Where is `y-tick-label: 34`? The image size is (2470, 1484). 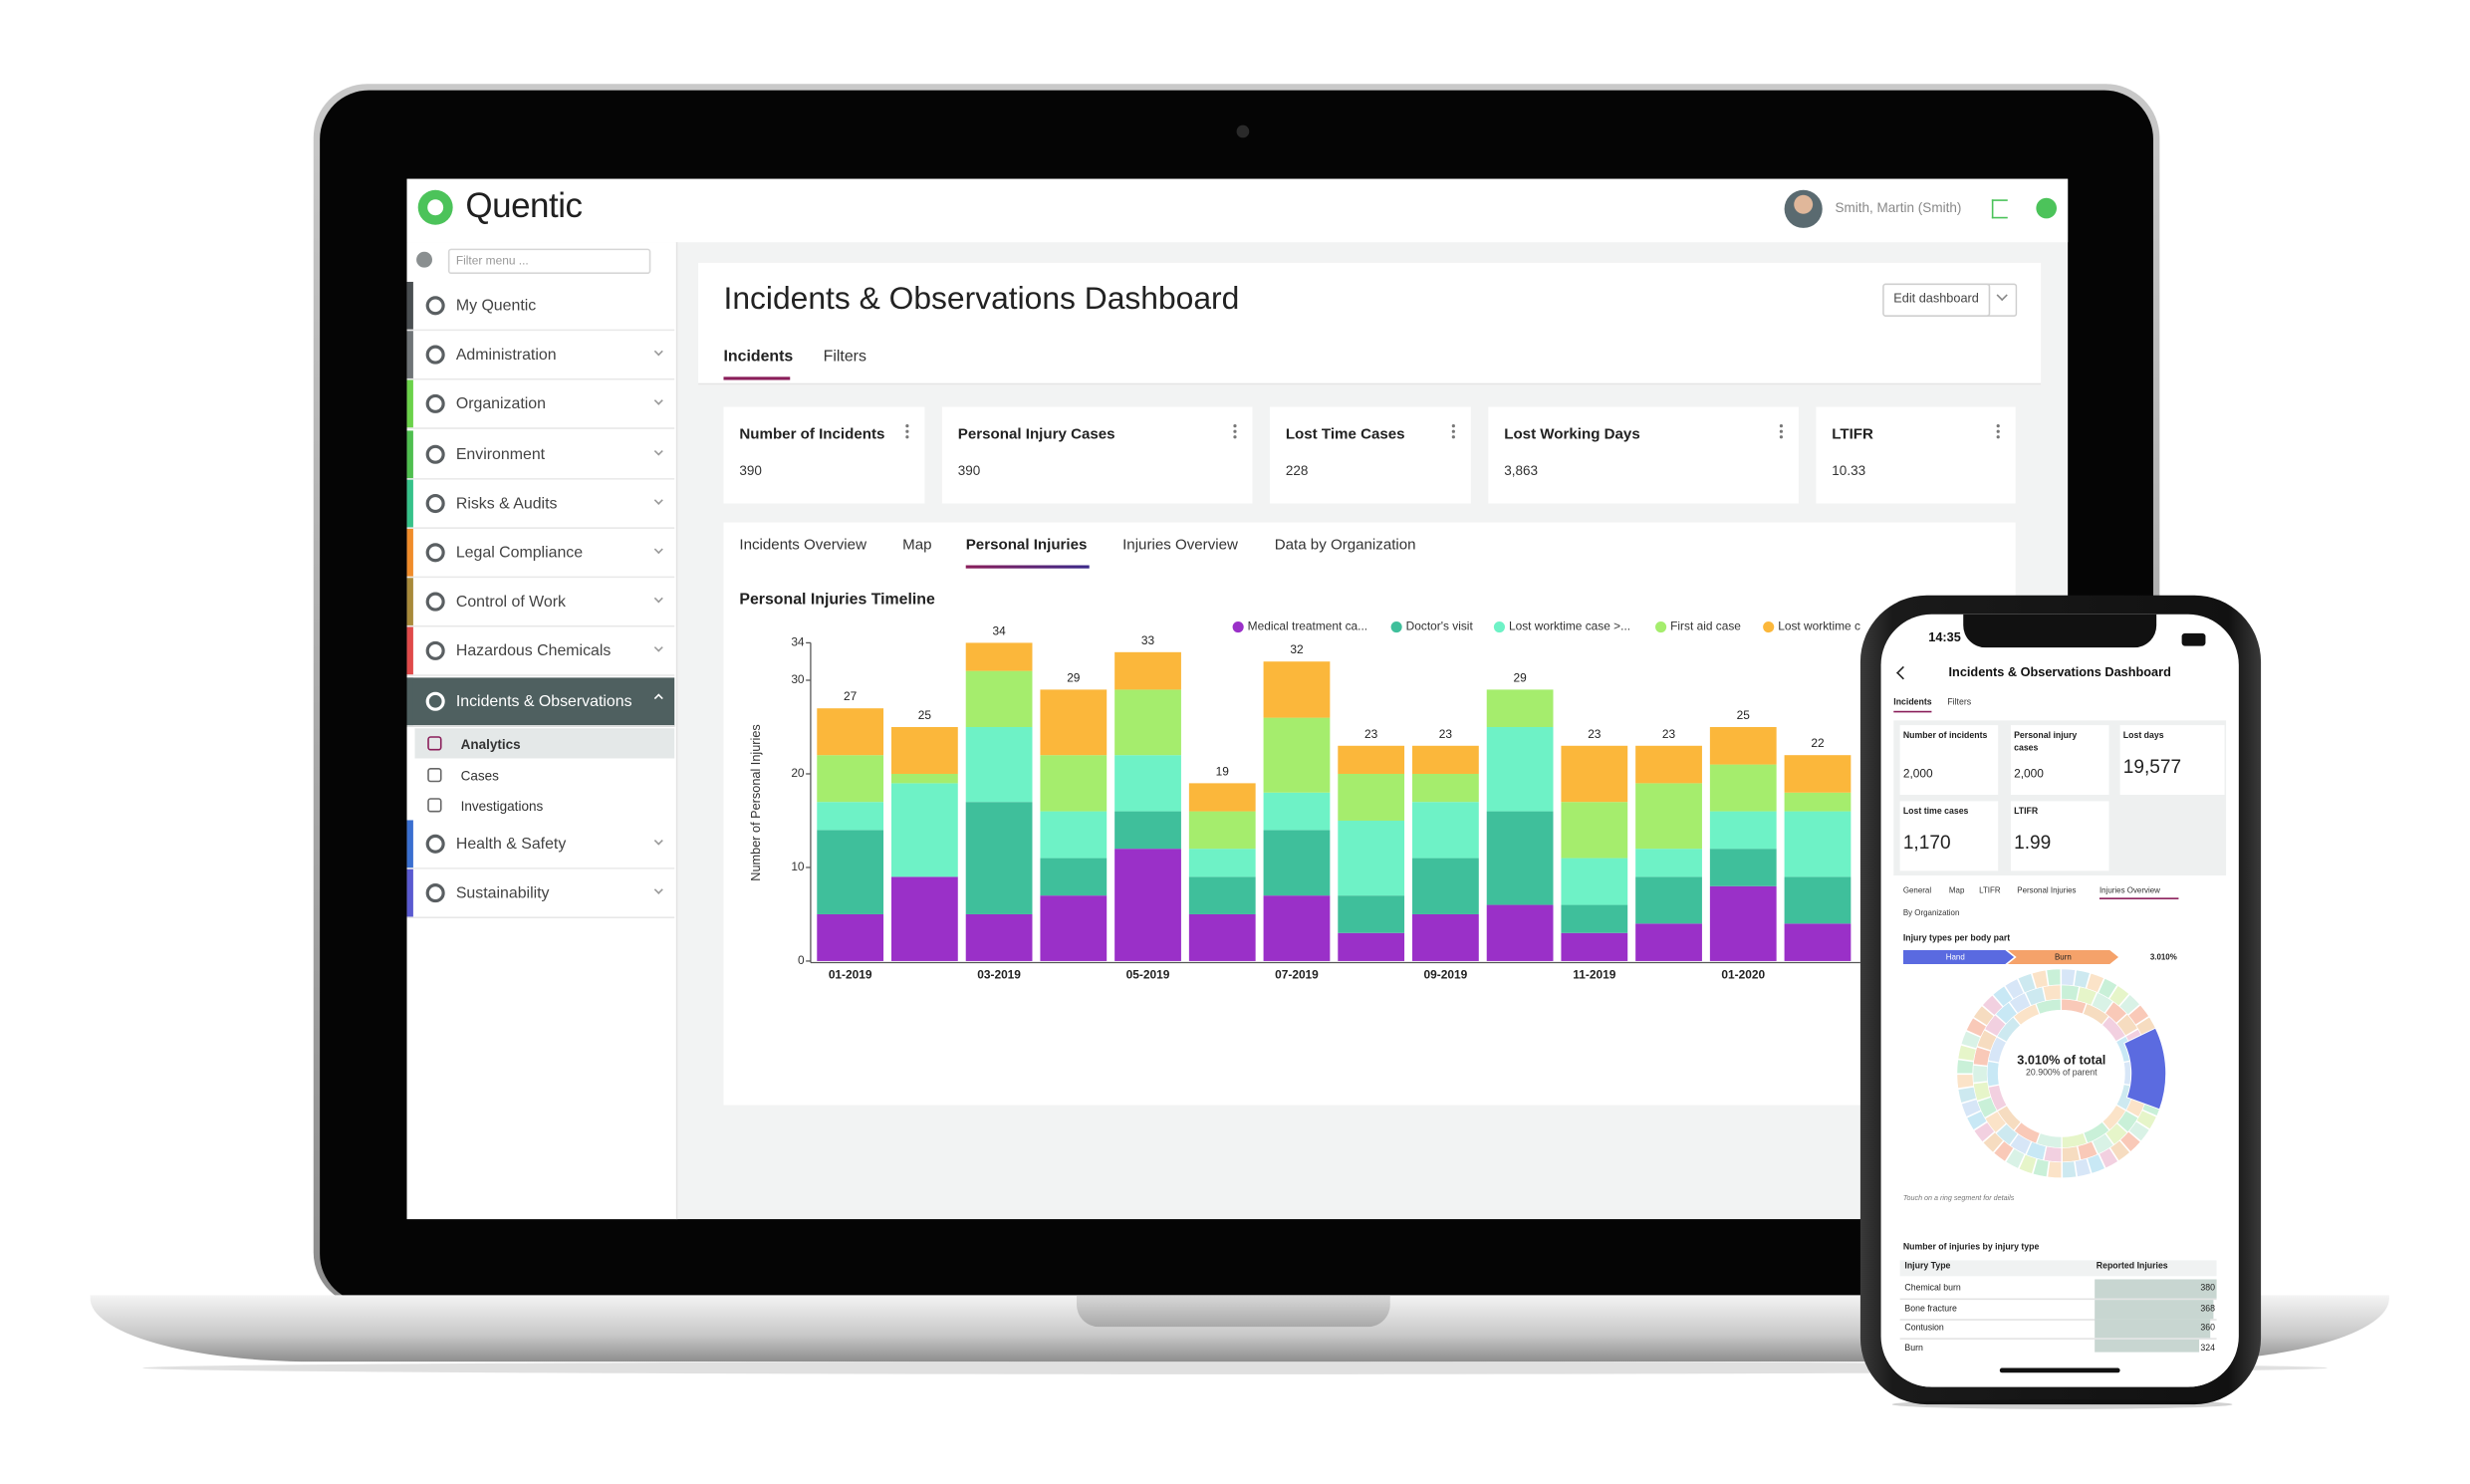
y-tick-label: 34 is located at coordinates (798, 642).